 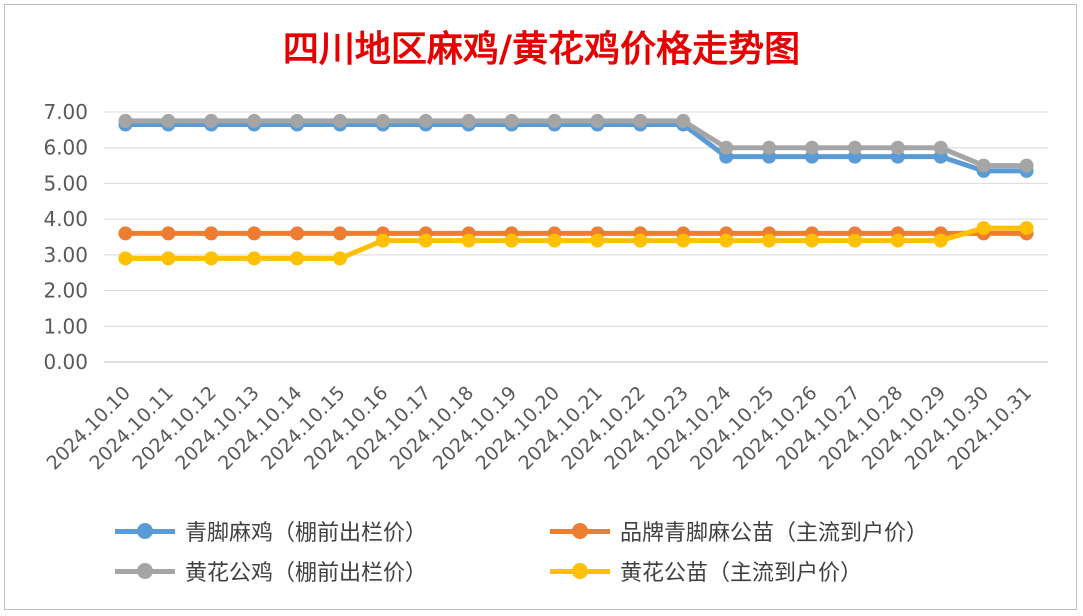 I want to click on legend-item-0: 青脚麻鸡（棚前出栏价）, so click(x=271, y=531).